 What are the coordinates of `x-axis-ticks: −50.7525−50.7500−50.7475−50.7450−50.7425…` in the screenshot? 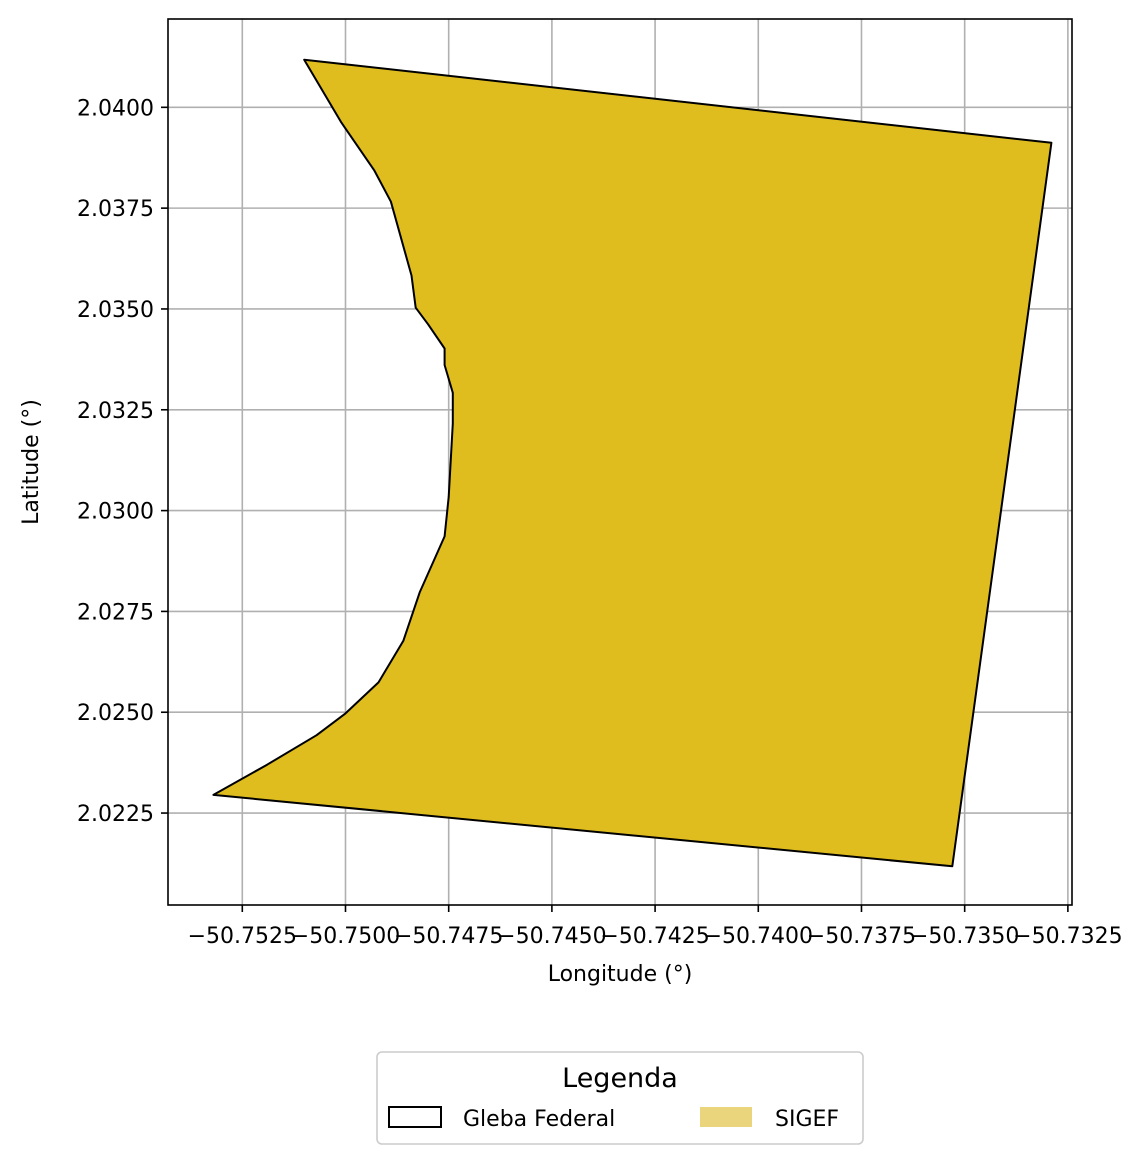 It's located at (655, 927).